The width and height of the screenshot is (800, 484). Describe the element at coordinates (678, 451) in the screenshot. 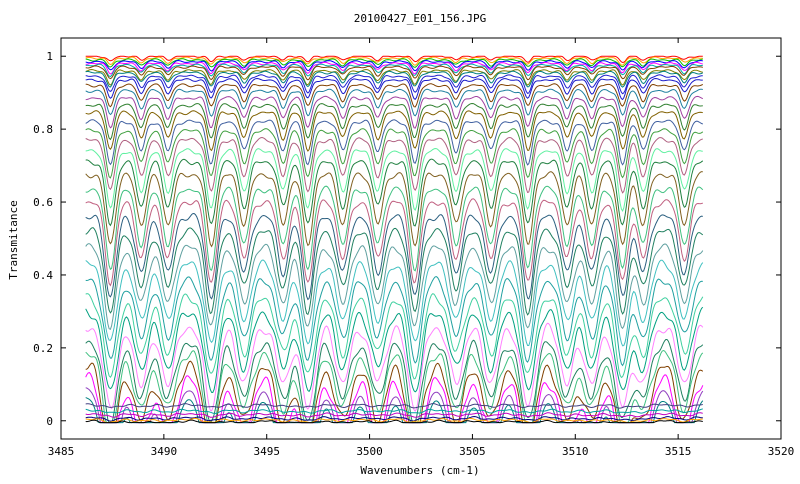

I see `x-tick-label: 3515` at that location.